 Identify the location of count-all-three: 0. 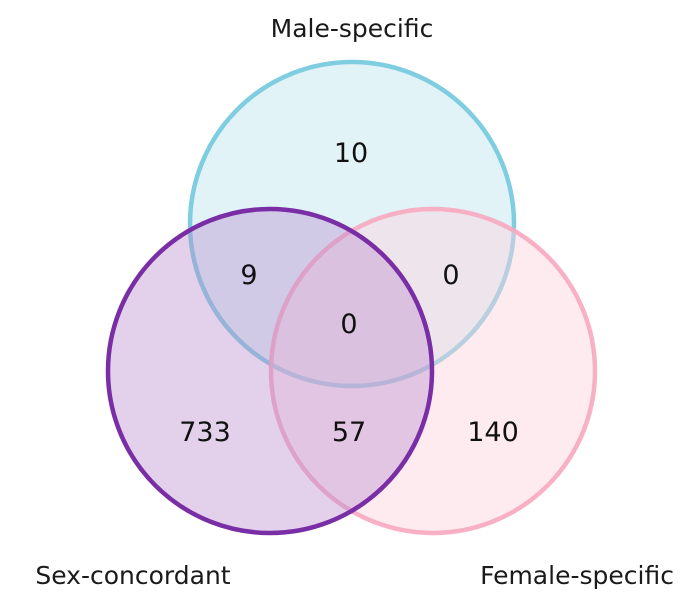
(348, 324).